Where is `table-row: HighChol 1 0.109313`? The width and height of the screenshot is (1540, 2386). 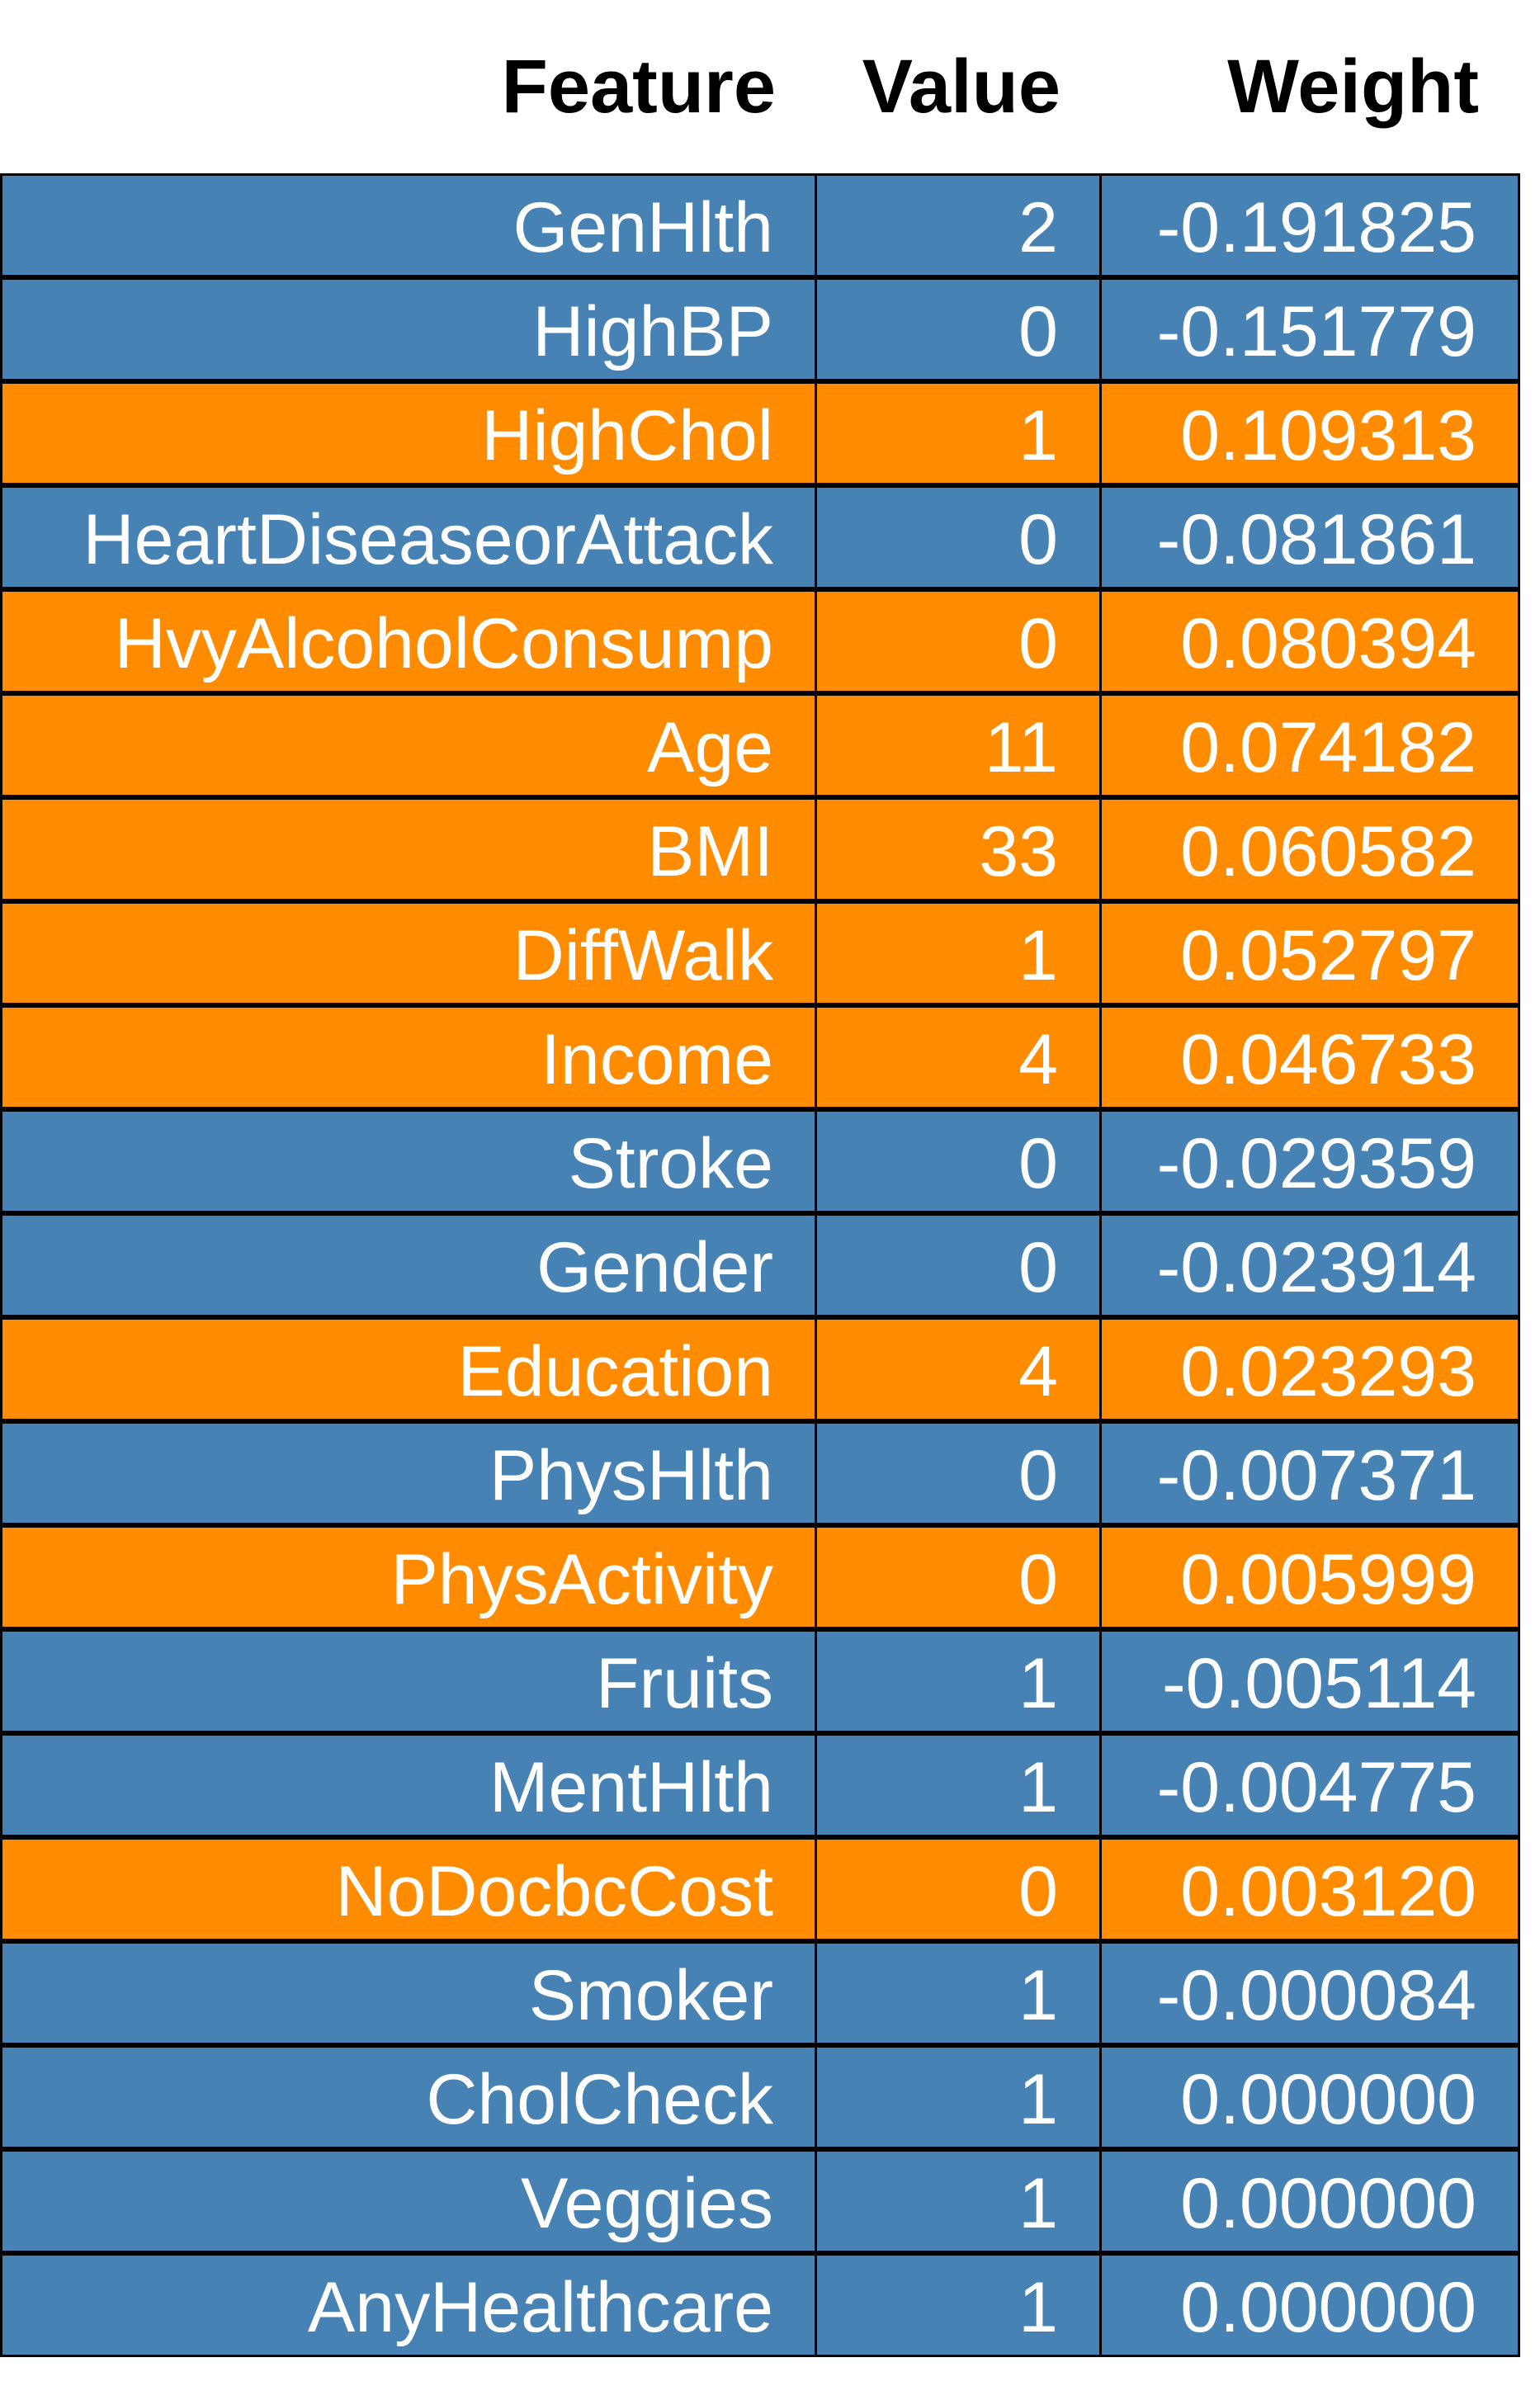 table-row: HighChol 1 0.109313 is located at coordinates (760, 433).